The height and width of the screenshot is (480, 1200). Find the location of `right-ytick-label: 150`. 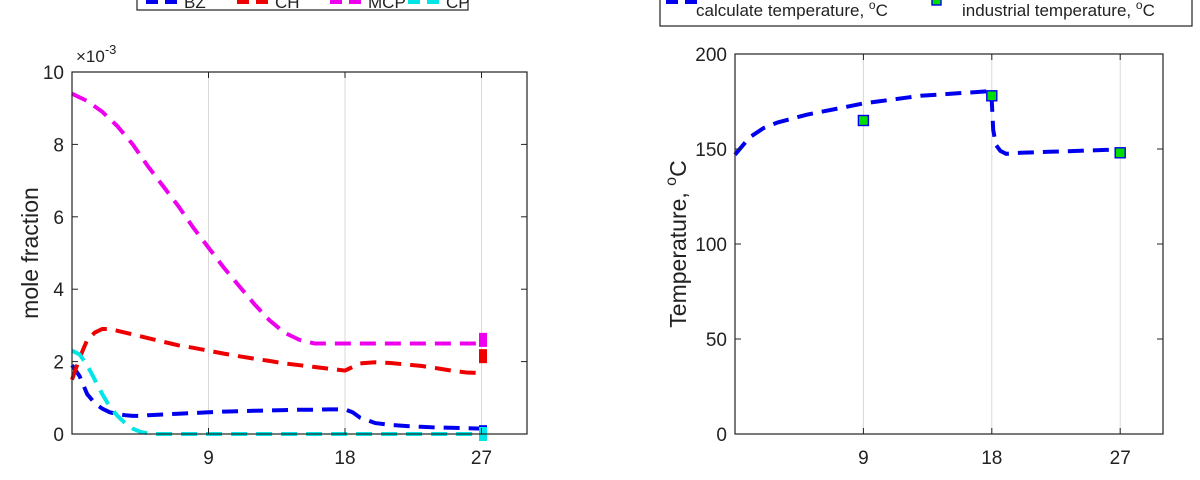

right-ytick-label: 150 is located at coordinates (711, 150).